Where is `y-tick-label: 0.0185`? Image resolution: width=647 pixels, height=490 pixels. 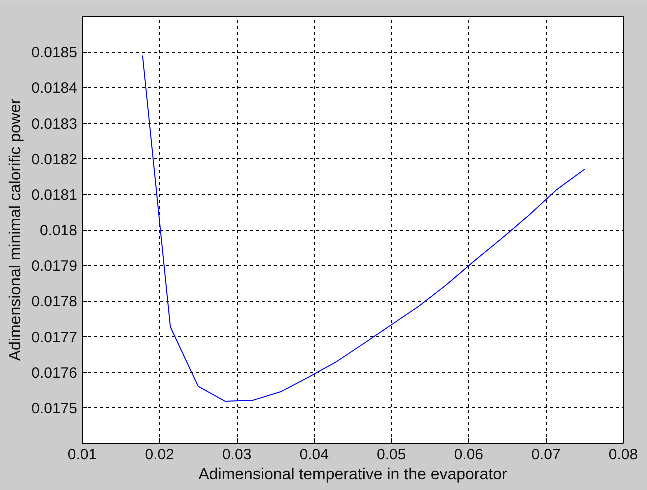 y-tick-label: 0.0185 is located at coordinates (55, 53).